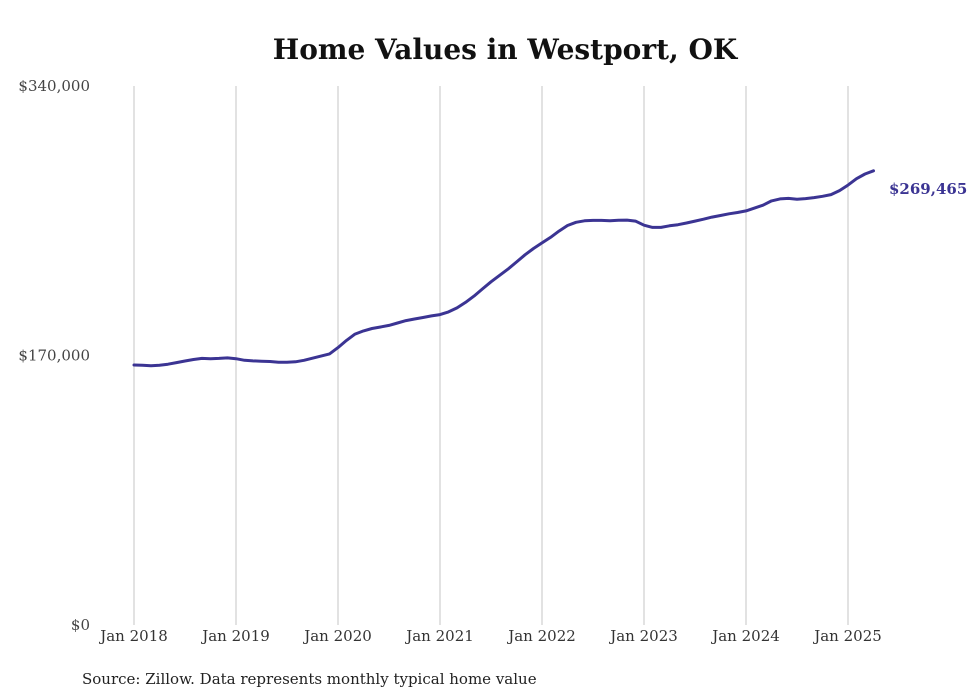 Image resolution: width=980 pixels, height=699 pixels. What do you see at coordinates (337, 636) in the screenshot?
I see `x-tick-label: Jan 2020` at bounding box center [337, 636].